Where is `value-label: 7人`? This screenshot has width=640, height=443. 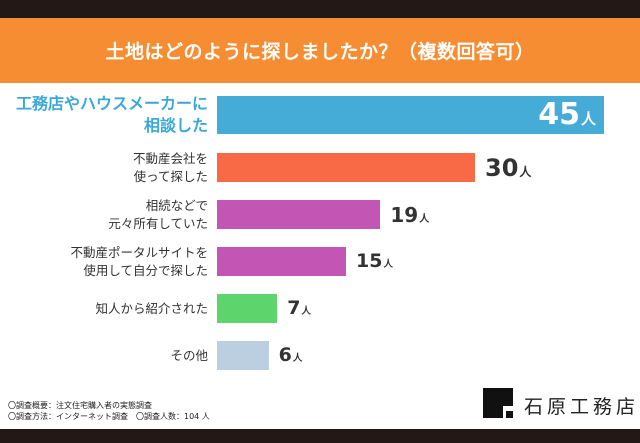 value-label: 7人 is located at coordinates (299, 308).